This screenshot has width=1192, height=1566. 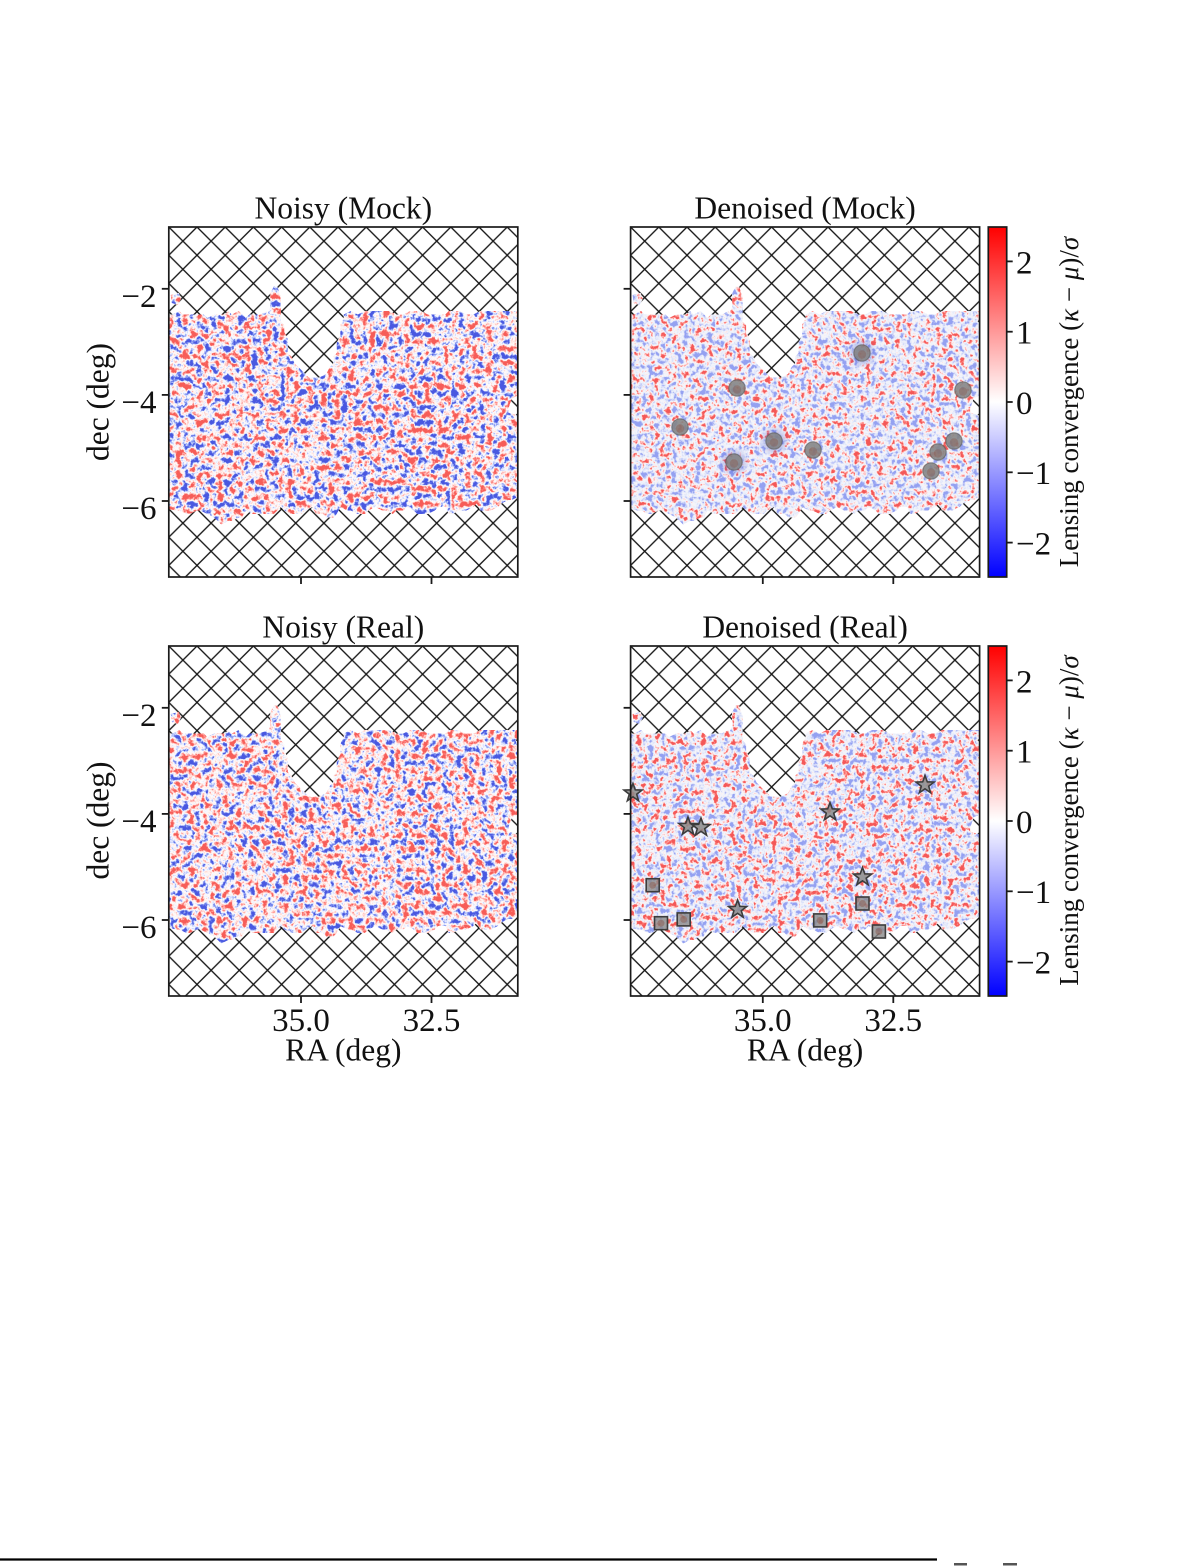 I want to click on svg-text: Denoised (Real), so click(x=805, y=627).